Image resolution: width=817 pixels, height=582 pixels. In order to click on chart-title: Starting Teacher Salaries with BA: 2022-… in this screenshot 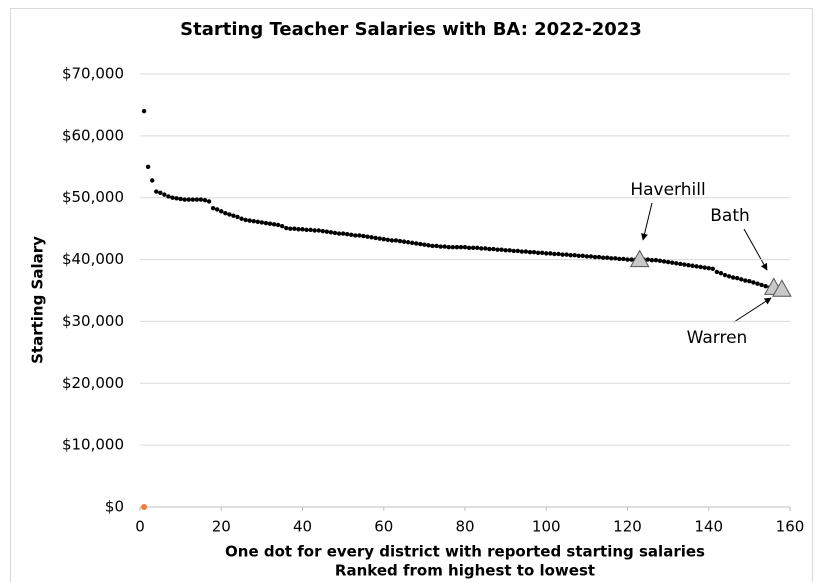, I will do `click(411, 29)`.